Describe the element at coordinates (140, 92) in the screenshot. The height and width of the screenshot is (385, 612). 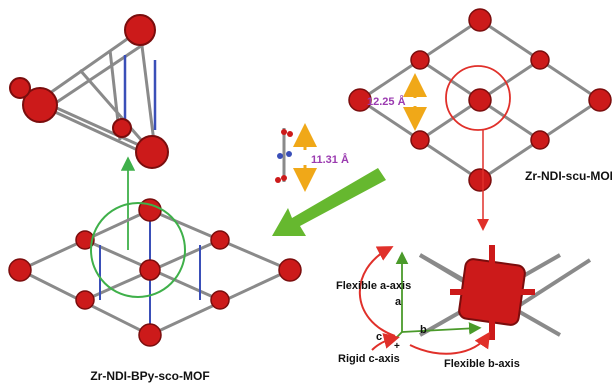
I see `cage-pyridine-linkers` at that location.